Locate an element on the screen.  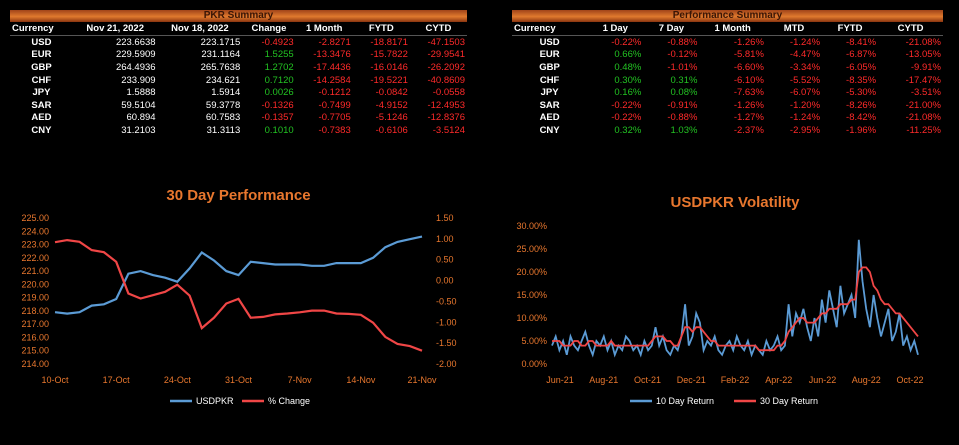
chart-title: 30 Day Performance is located at coordinates (238, 195).